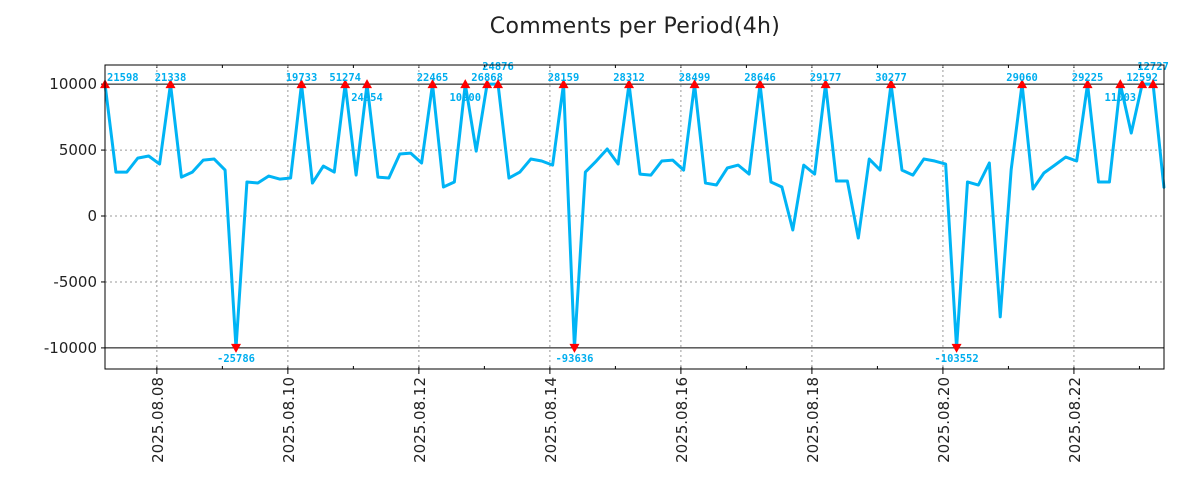  Describe the element at coordinates (171, 78) in the screenshot. I see `clipped-value-label: 21338` at that location.